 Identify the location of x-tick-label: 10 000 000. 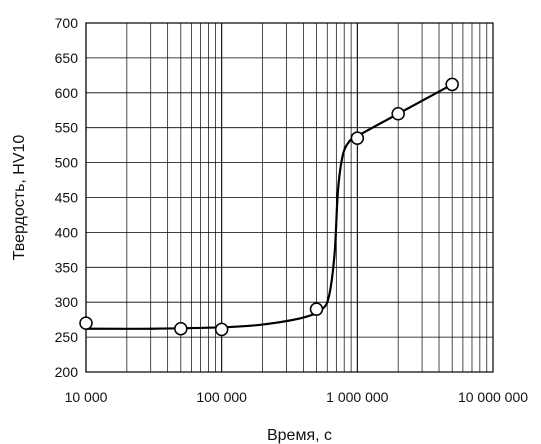
(493, 397).